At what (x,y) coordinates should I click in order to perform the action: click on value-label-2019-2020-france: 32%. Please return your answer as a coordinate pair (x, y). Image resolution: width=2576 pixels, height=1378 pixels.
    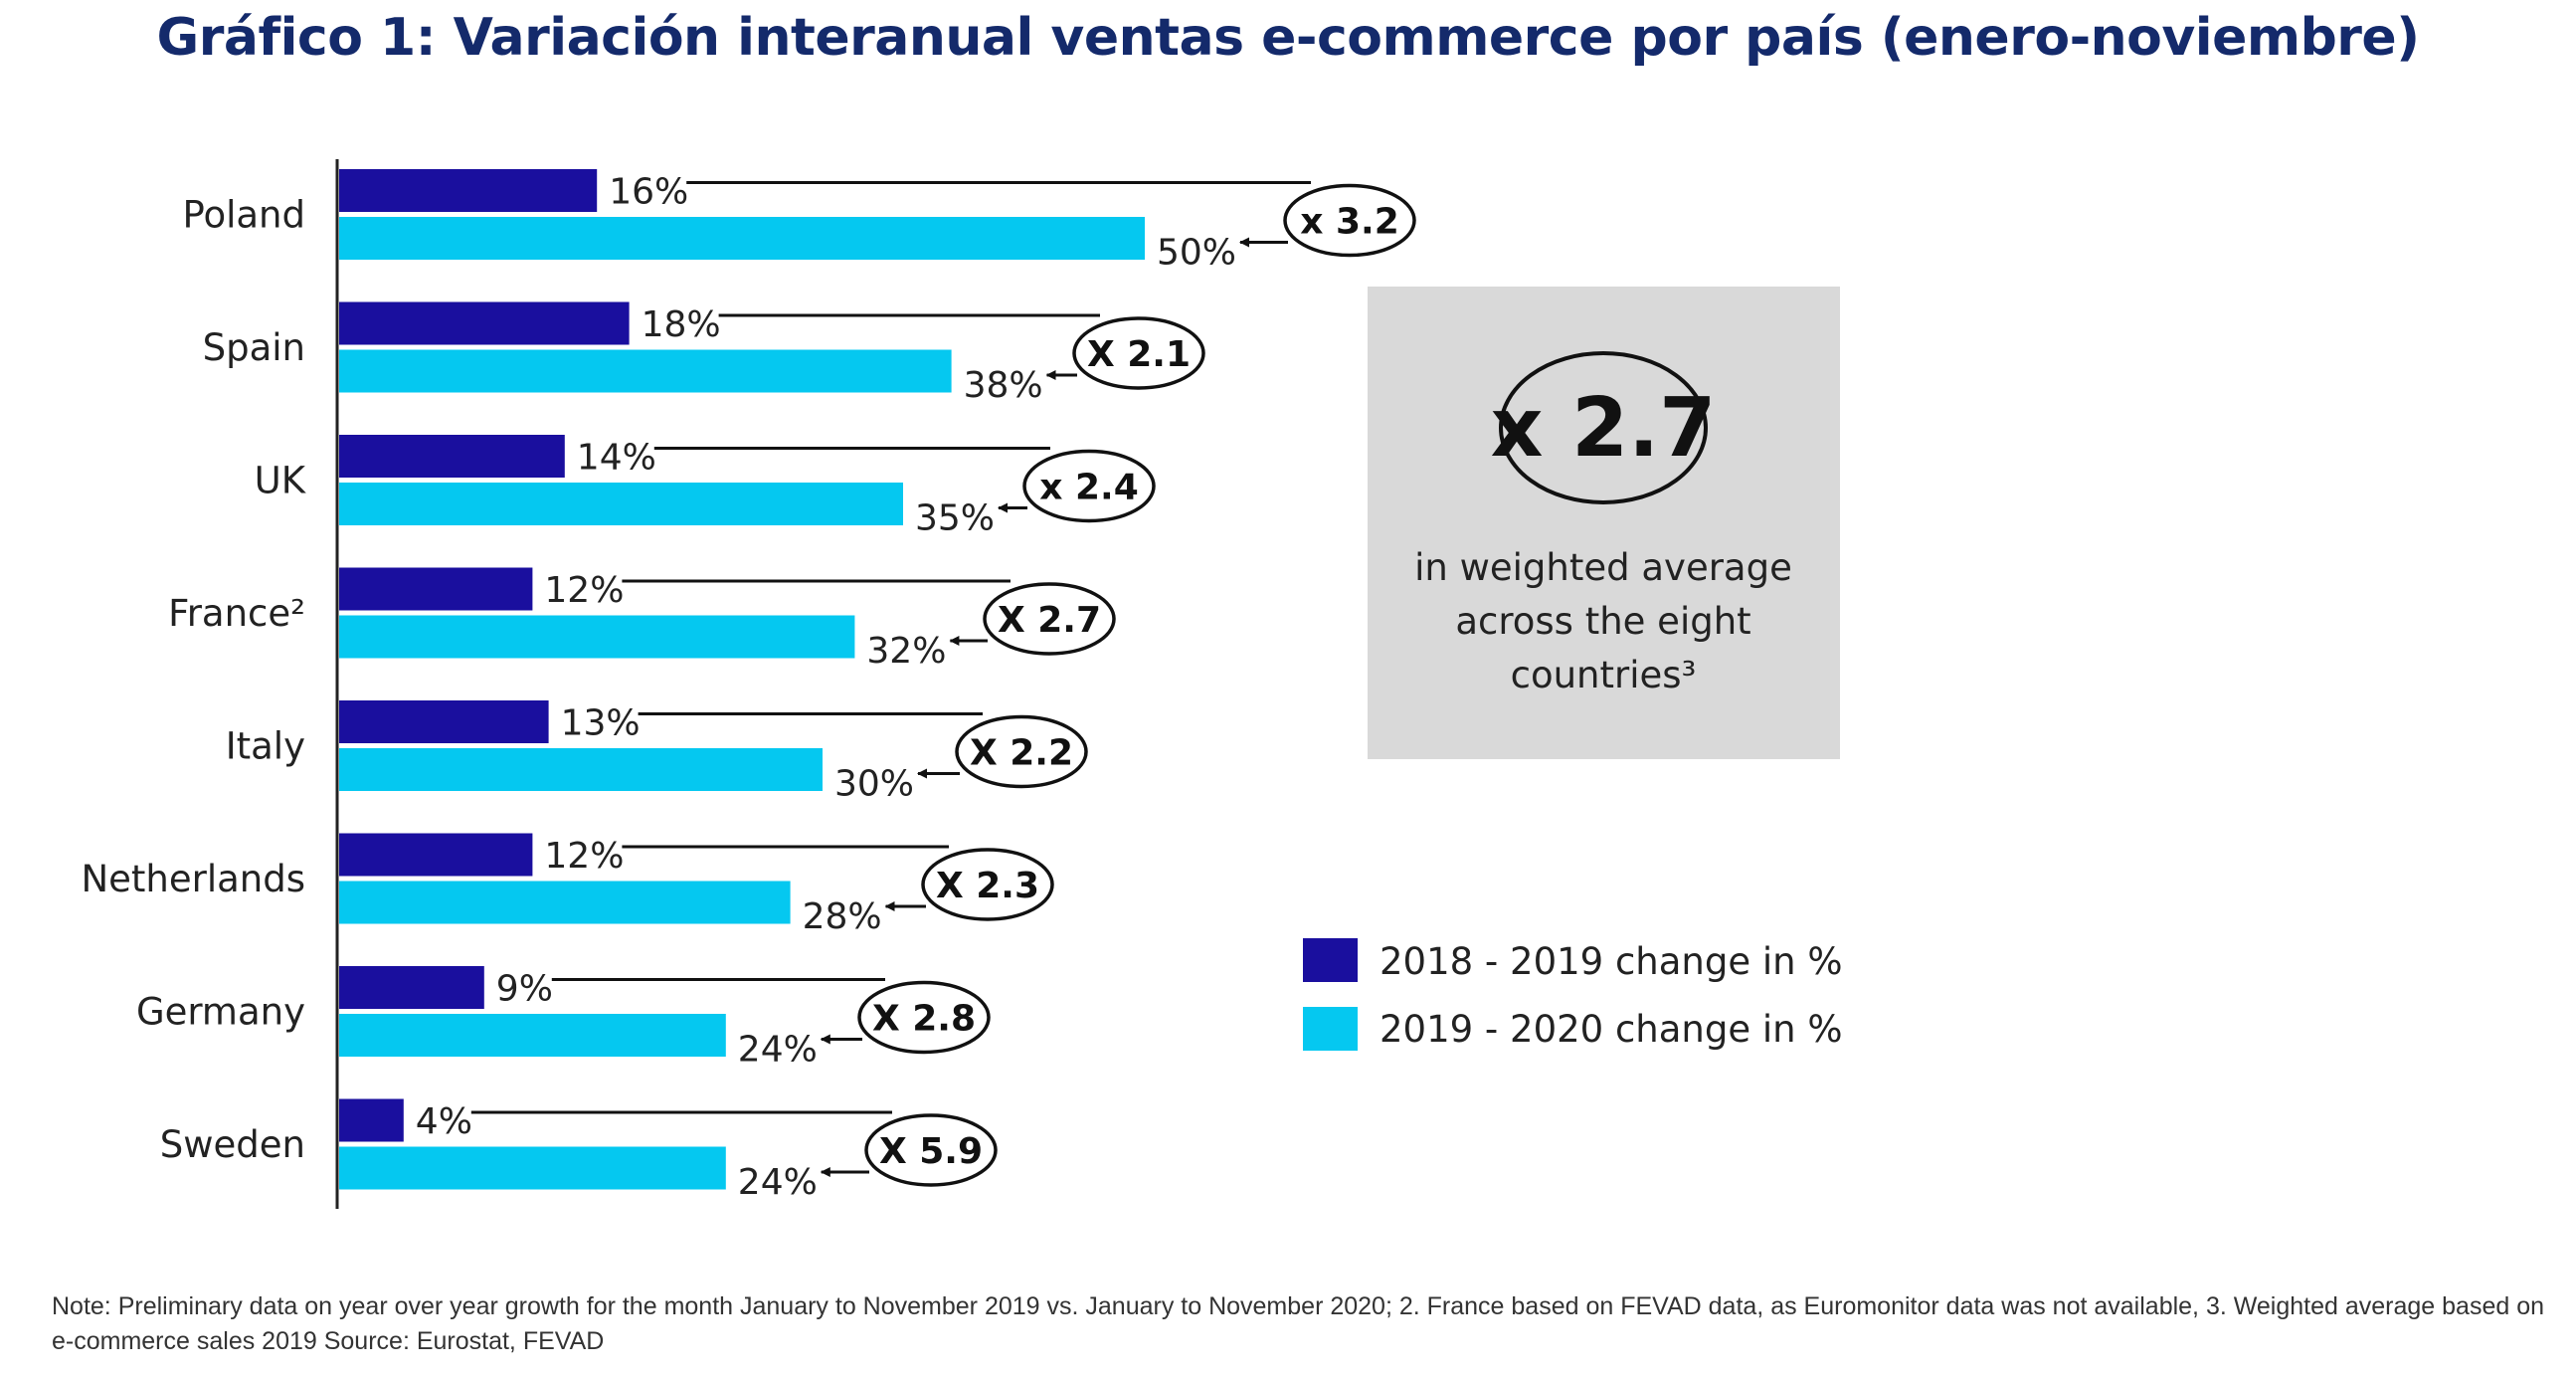
    Looking at the image, I should click on (906, 651).